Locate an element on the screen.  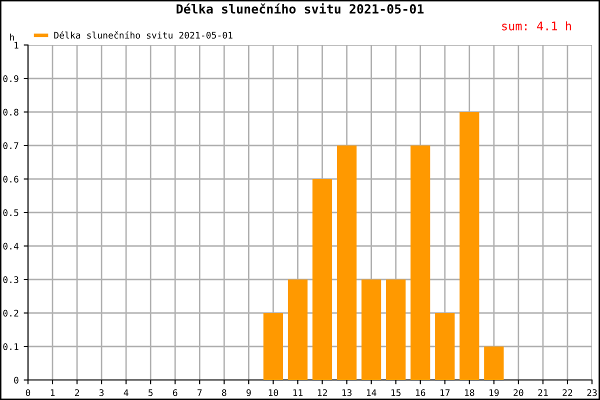
x-tick-label: 3 is located at coordinates (101, 392).